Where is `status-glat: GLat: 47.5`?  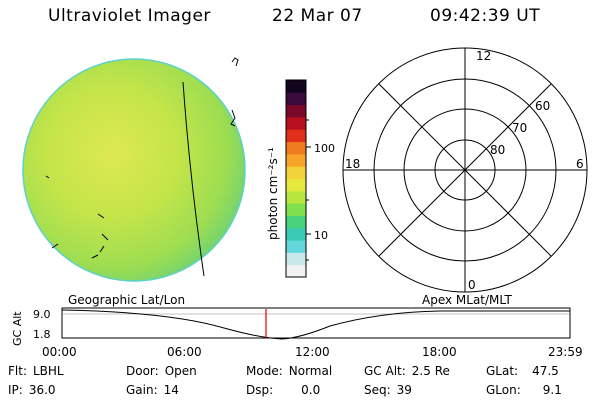 status-glat: GLat: 47.5 is located at coordinates (522, 371).